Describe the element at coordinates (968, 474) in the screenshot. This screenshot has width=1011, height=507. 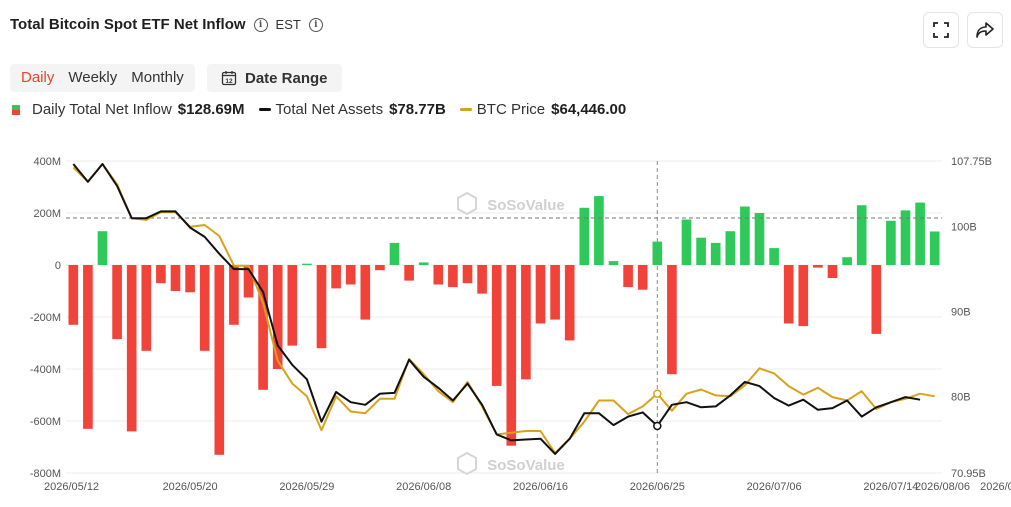
I see `y-right-tick-label: 70.95B` at that location.